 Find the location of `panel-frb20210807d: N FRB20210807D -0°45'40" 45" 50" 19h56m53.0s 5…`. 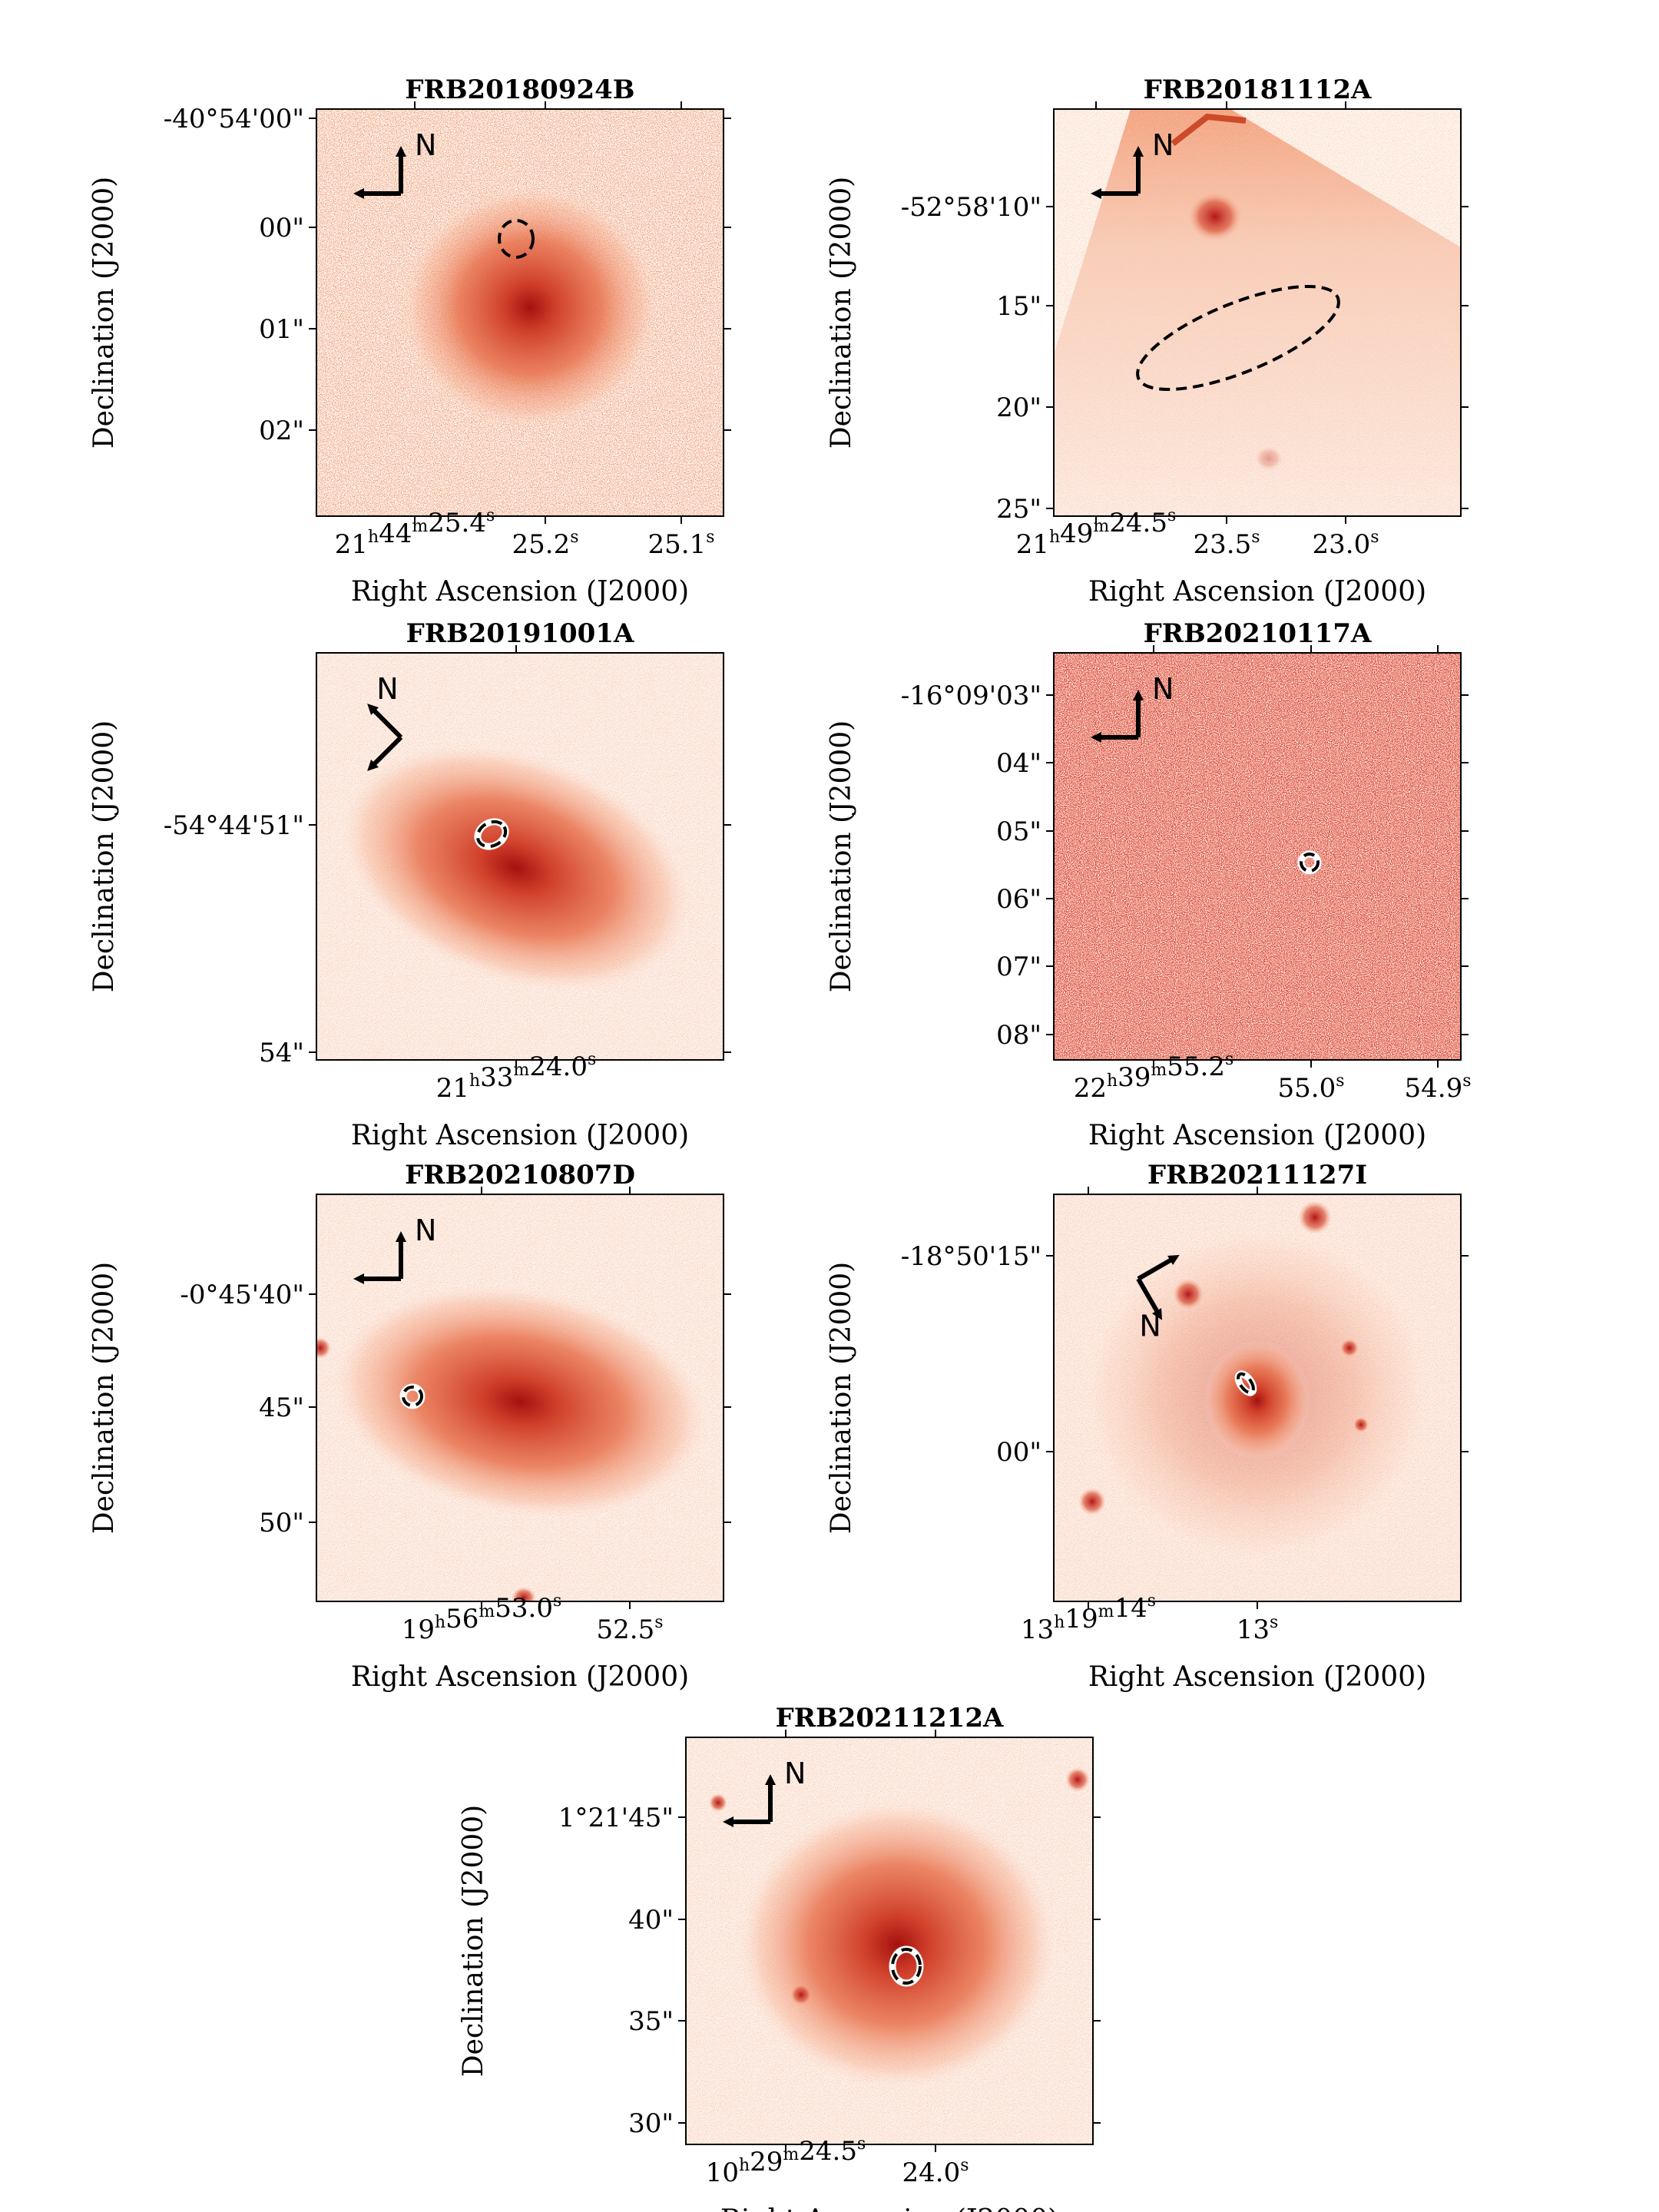

panel-frb20210807d: N FRB20210807D -0°45'40" 45" 50" 19h56m53.0s 5… is located at coordinates (410, 1426).